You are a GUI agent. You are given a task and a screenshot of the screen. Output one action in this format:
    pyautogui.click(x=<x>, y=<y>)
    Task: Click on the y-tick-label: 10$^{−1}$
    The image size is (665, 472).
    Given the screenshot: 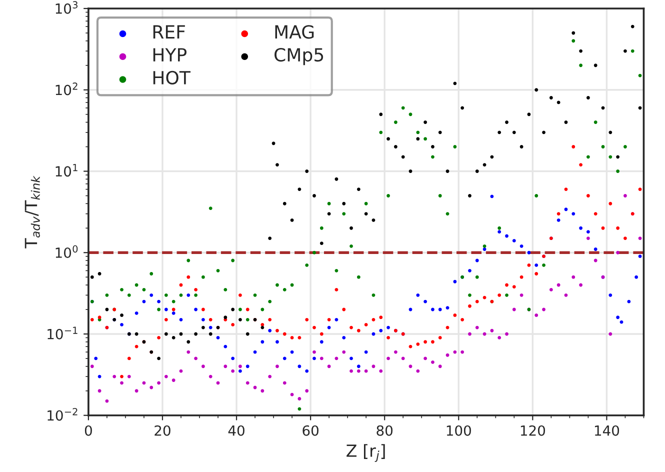 What is the action you would take?
    pyautogui.click(x=63, y=333)
    